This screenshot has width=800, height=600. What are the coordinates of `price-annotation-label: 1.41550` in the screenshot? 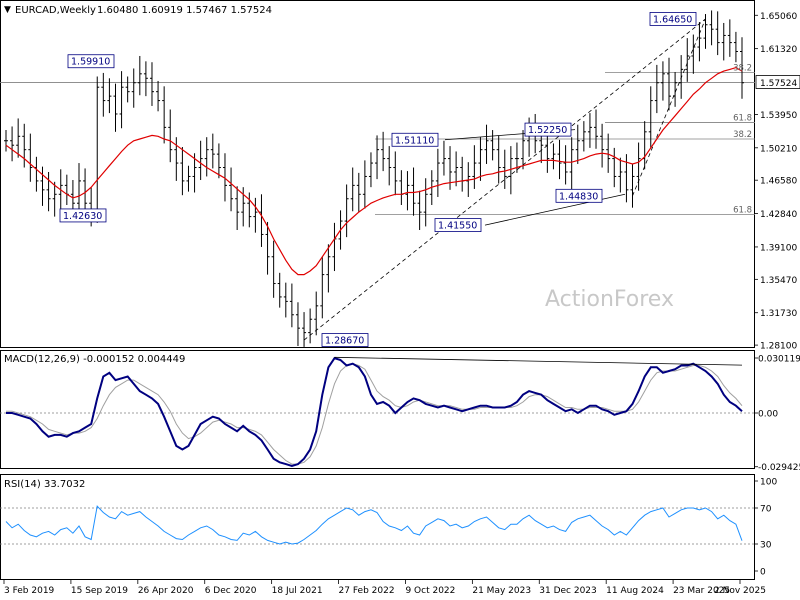 It's located at (457, 226).